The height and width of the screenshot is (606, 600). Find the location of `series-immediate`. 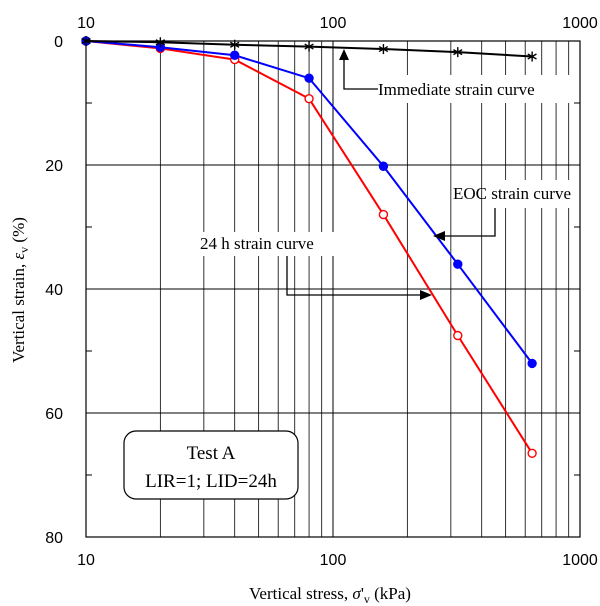

series-immediate is located at coordinates (309, 49).